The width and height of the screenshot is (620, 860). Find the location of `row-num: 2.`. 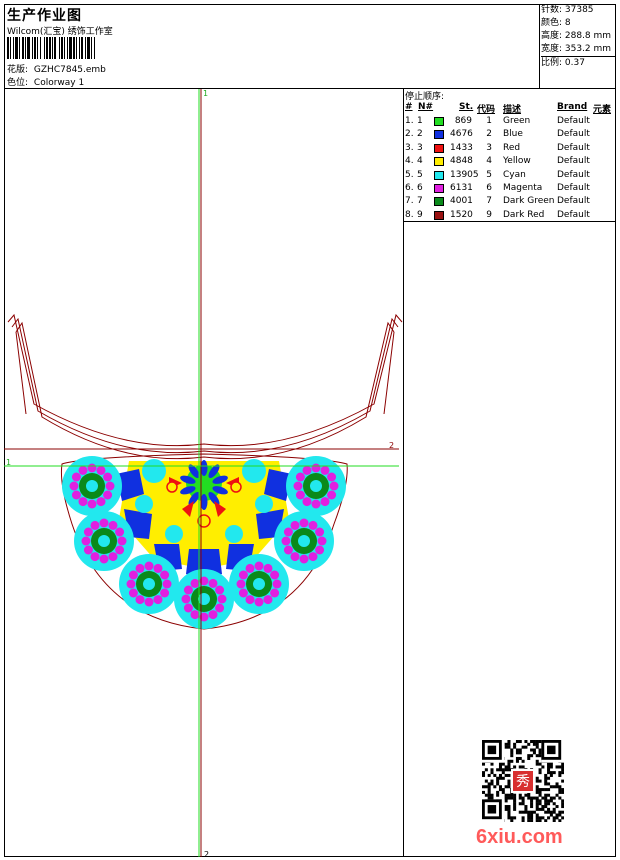

row-num: 2. is located at coordinates (409, 134).